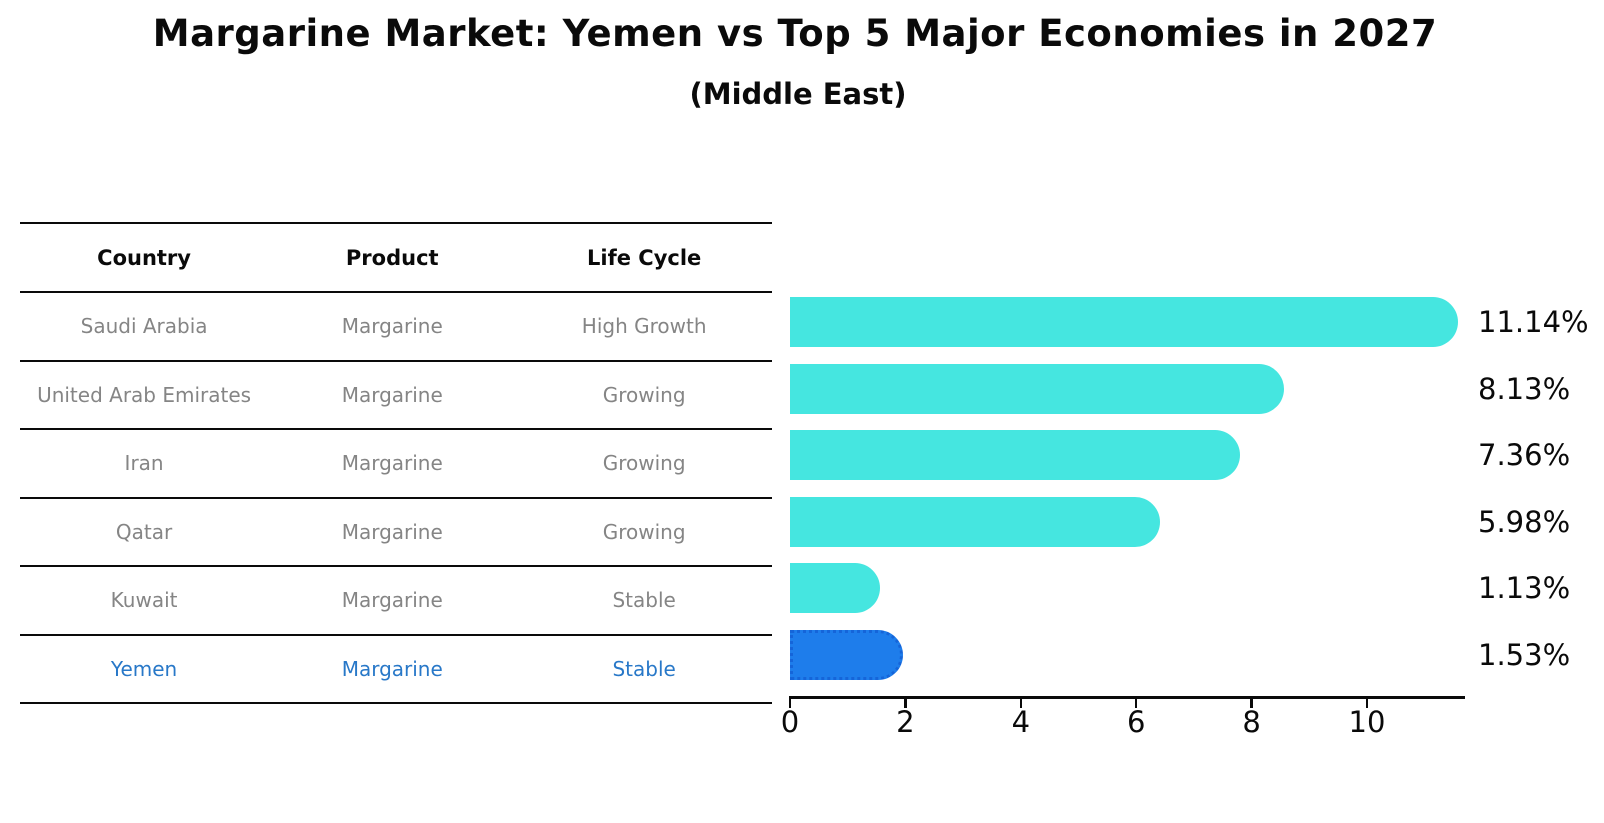 This screenshot has width=1604, height=823. I want to click on table-row-saudi-arabia: Saudi Arabia Margarine High Growth, so click(396, 327).